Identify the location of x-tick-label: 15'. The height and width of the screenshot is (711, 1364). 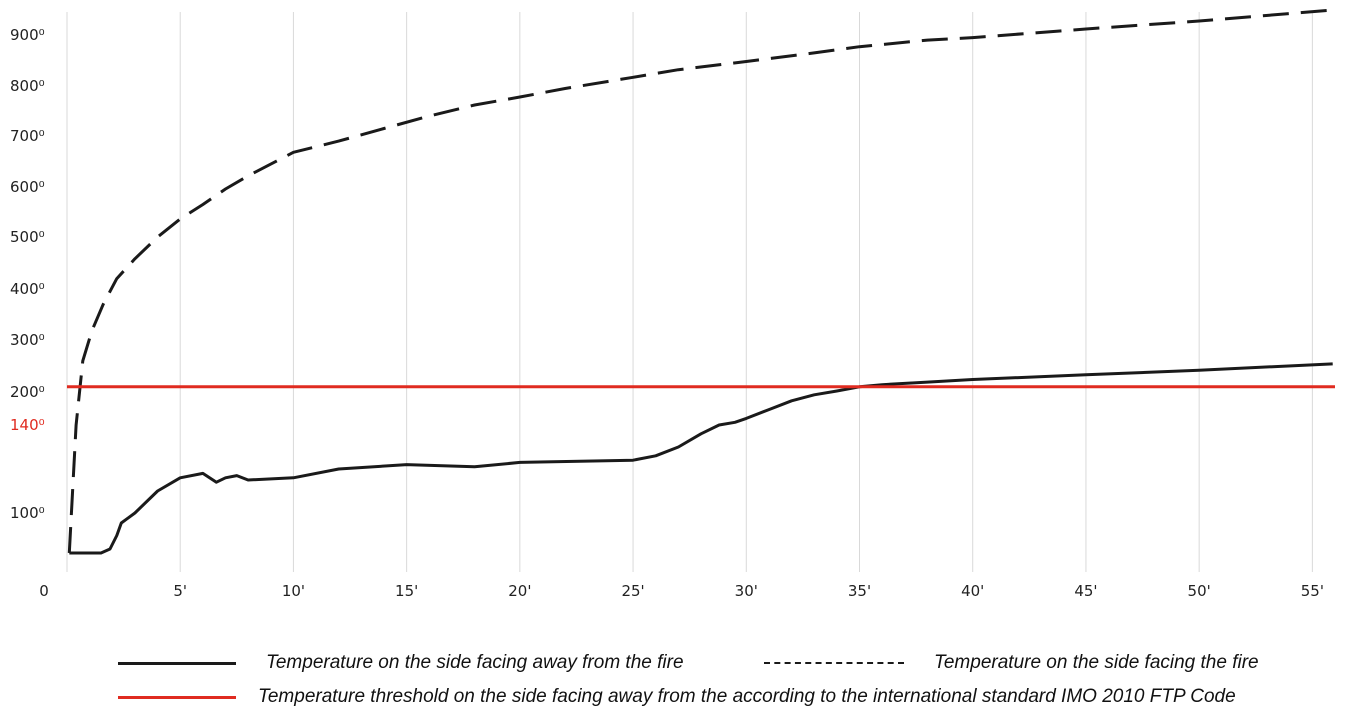
(406, 591).